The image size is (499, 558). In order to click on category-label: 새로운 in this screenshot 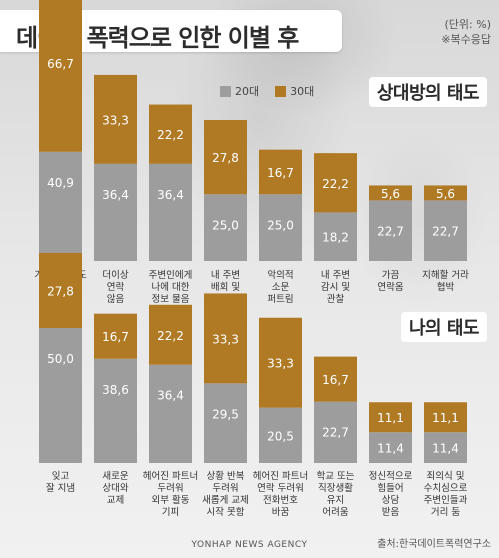, I will do `click(115, 476)`.